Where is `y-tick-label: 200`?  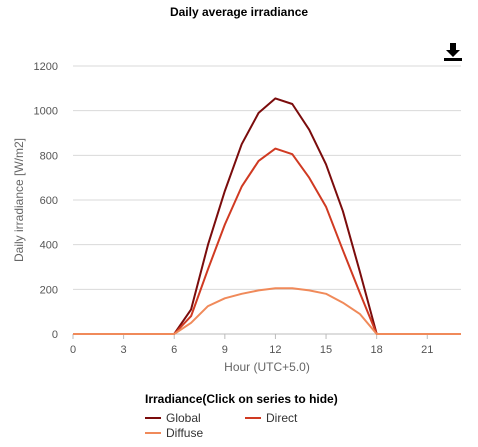
y-tick-label: 200 is located at coordinates (49, 290).